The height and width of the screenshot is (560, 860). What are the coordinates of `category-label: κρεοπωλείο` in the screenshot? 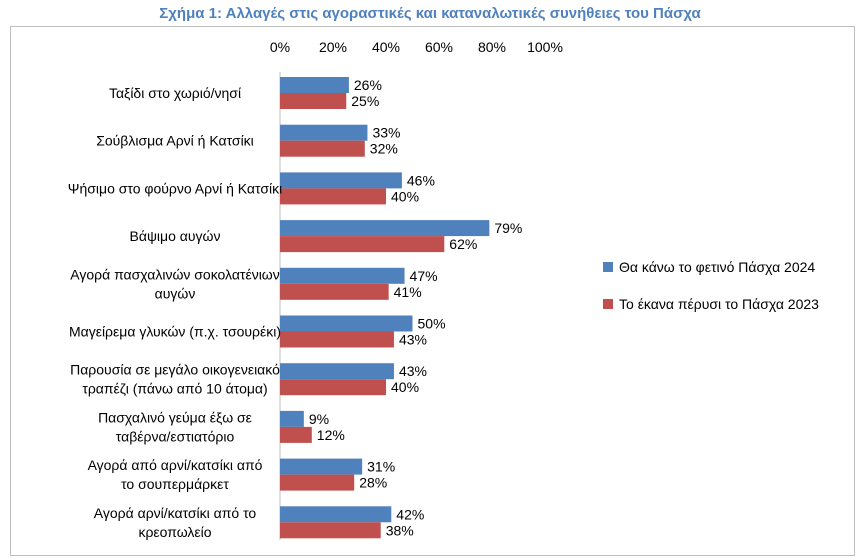 It's located at (174, 532).